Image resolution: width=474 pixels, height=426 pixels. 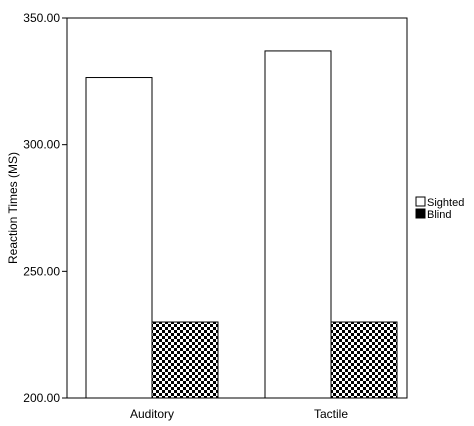 I want to click on bar-sighted-auditory, so click(x=119, y=238).